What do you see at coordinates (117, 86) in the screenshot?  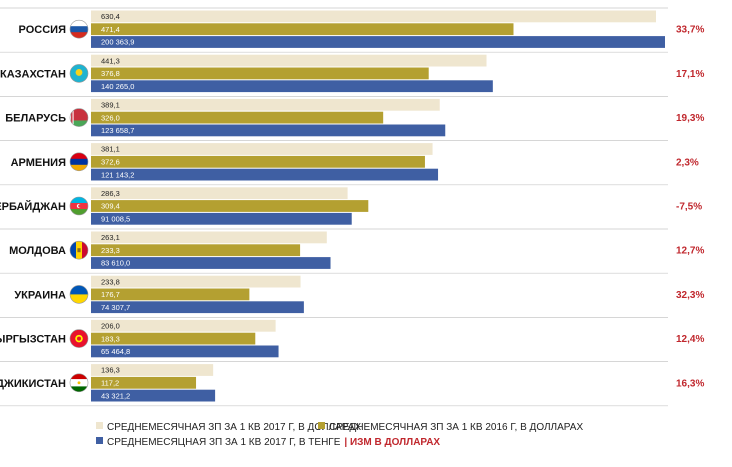 I see `bar-value-label: 140 265,0` at bounding box center [117, 86].